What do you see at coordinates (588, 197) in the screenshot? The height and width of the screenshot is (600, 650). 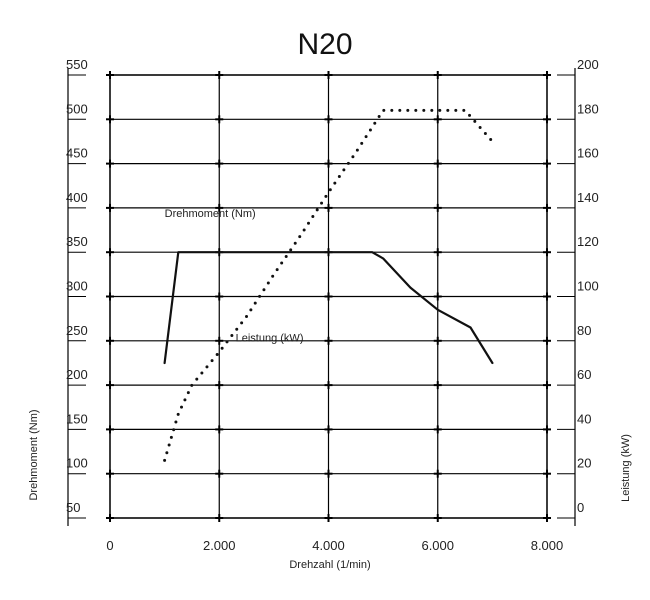 I see `y-right-tick-label-7: 140` at bounding box center [588, 197].